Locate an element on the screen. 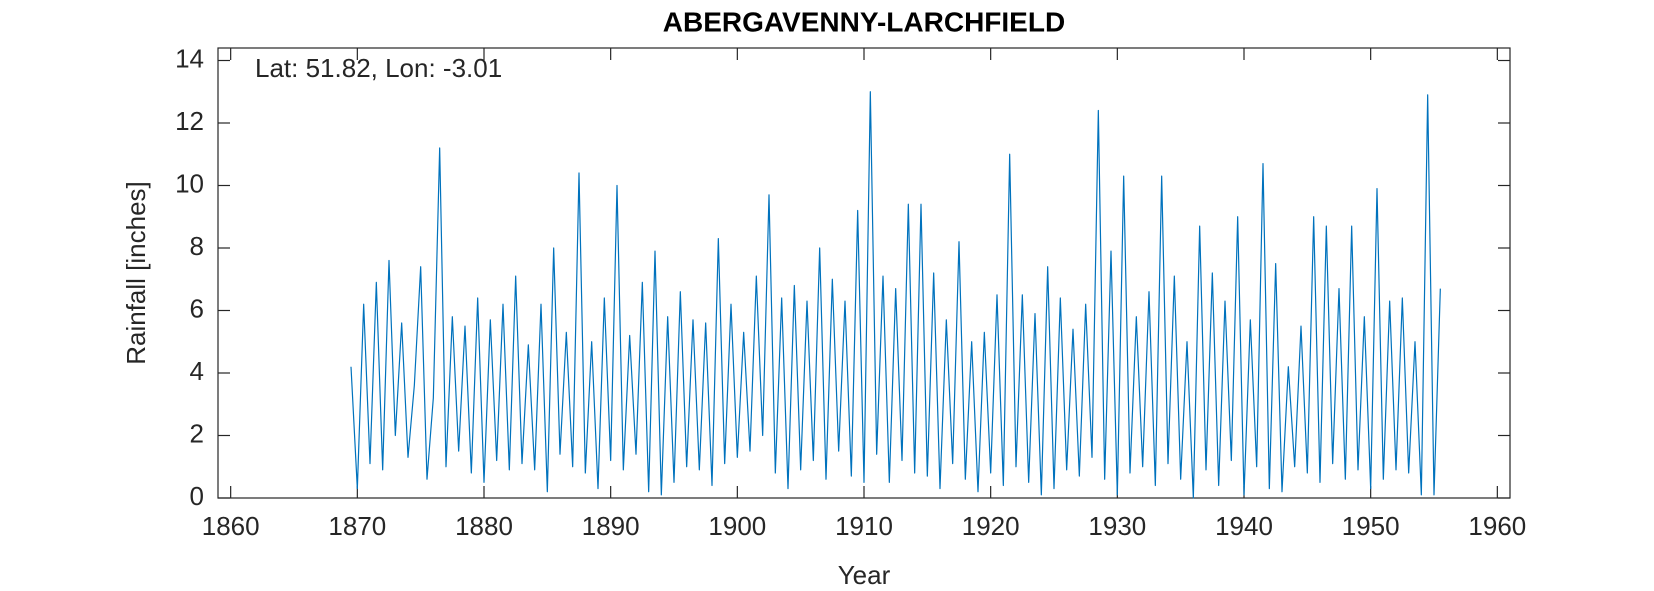 The image size is (1654, 591). y-tick-label: 8 is located at coordinates (197, 246).